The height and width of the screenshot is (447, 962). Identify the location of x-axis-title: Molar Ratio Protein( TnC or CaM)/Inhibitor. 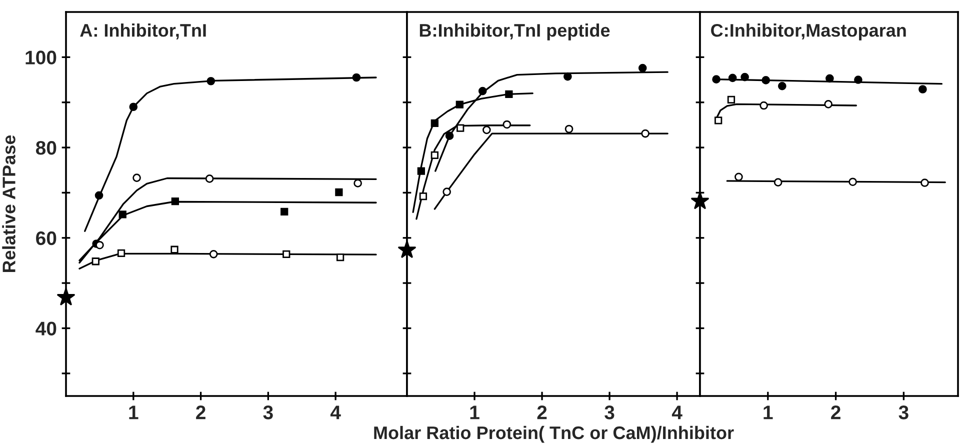
(554, 434).